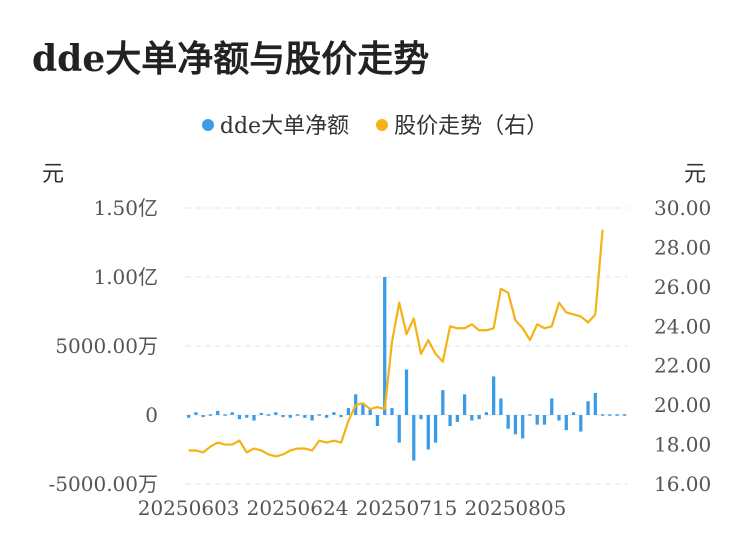 This screenshot has height=558, width=750. What do you see at coordinates (151, 415) in the screenshot?
I see `left-axis-tick-label: 0` at bounding box center [151, 415].